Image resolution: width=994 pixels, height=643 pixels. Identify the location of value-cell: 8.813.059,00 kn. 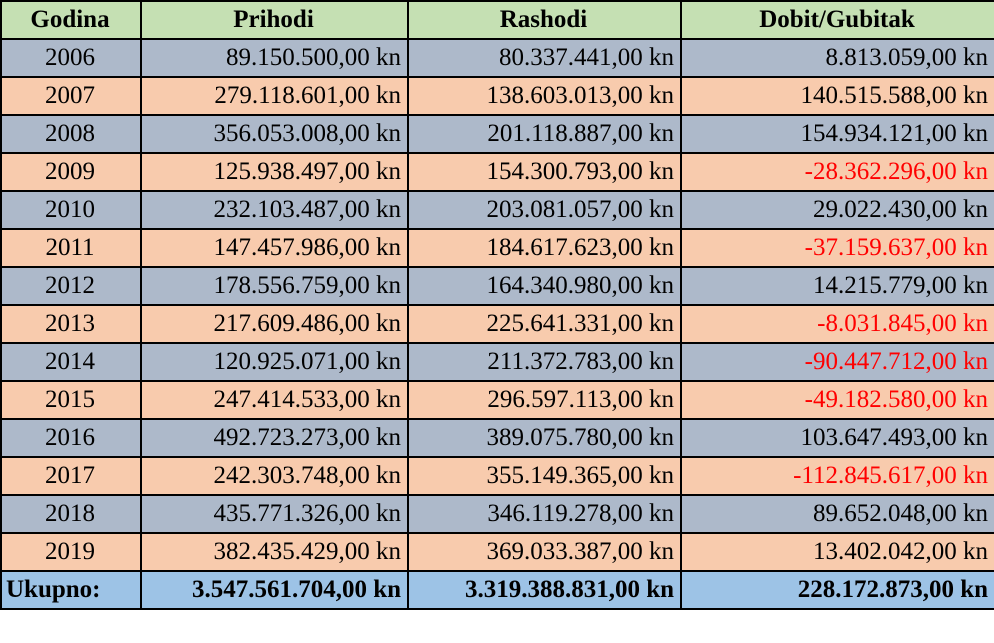
(837, 58).